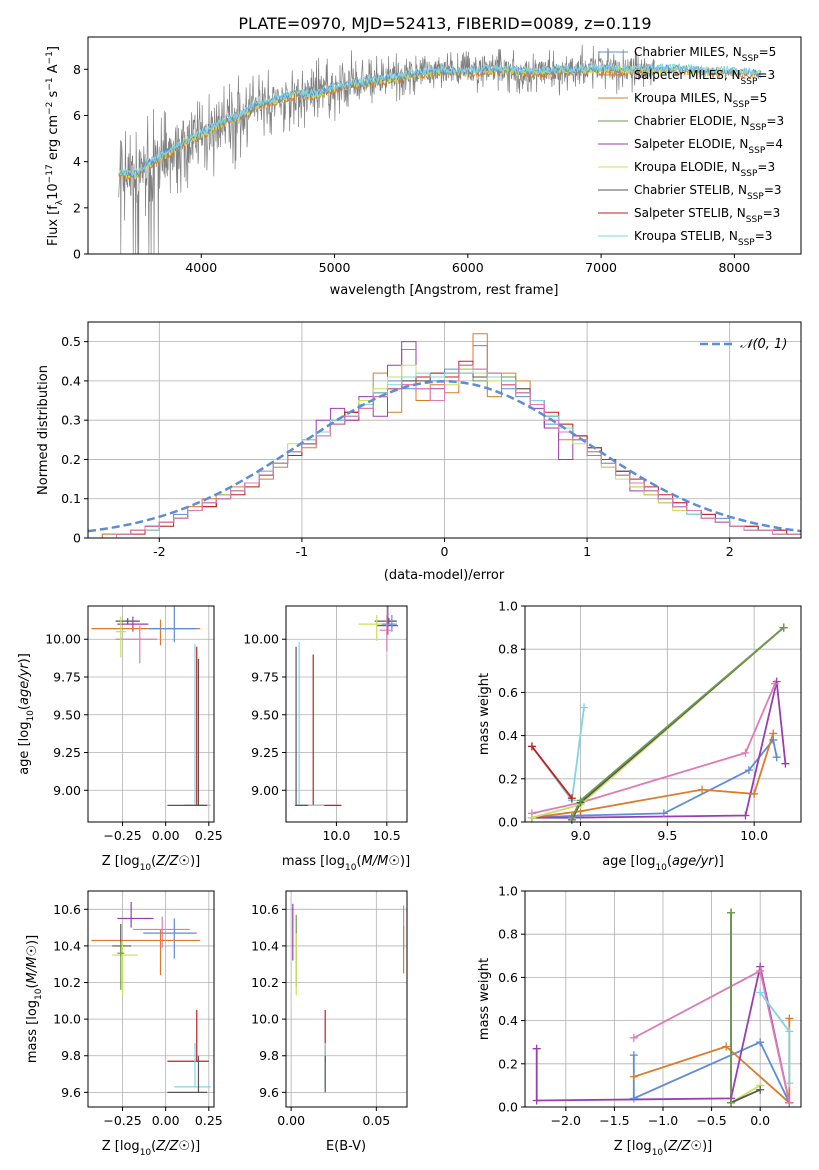 This screenshot has height=1170, width=819. I want to click on panel-mass-weight-vs-age: 9.0 9.5 10.0 0.0 0.2 0.4 0.6 0.8 1.0, so click(650, 721).